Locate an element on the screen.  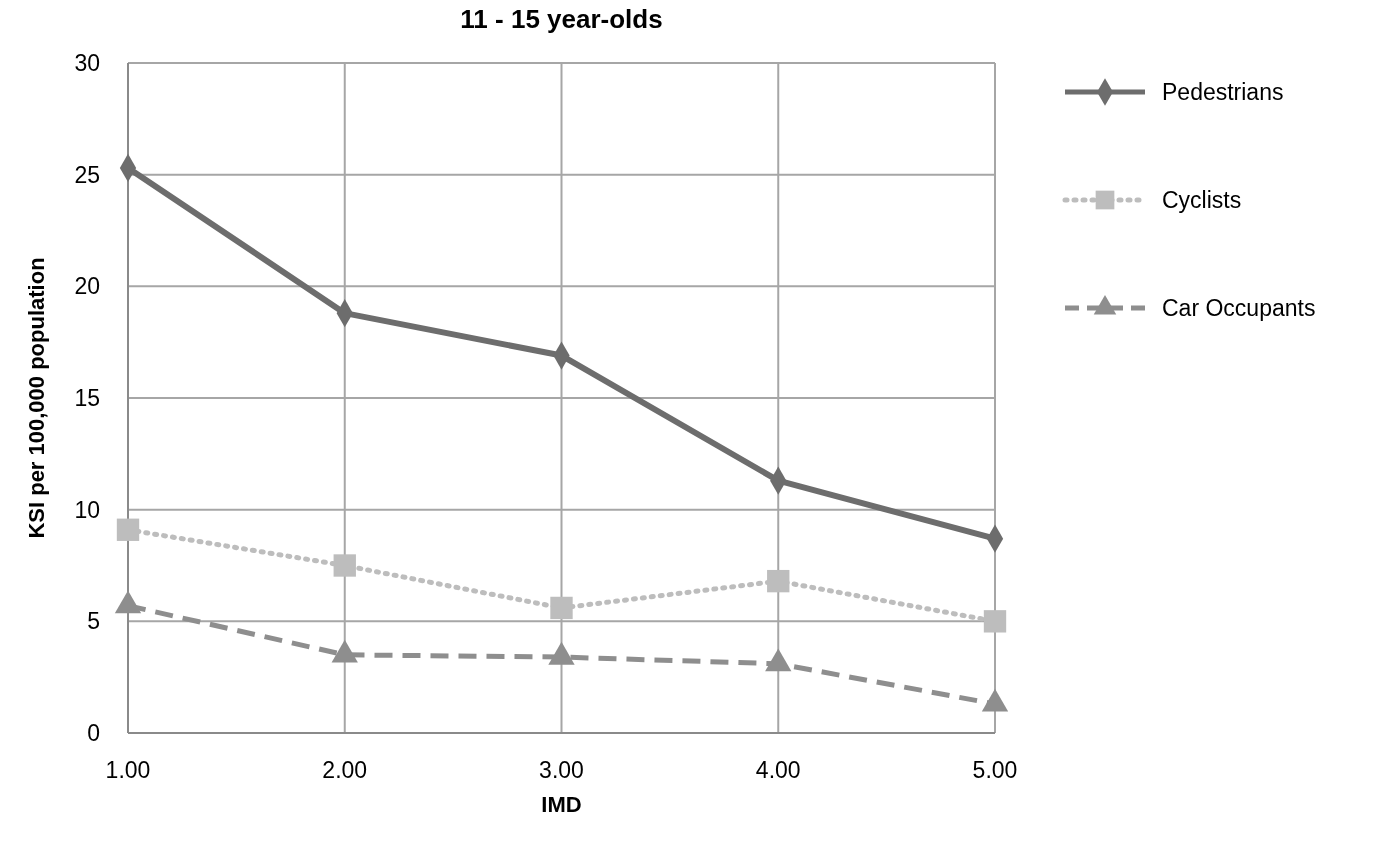
y-tick-label: 0 is located at coordinates (93, 733).